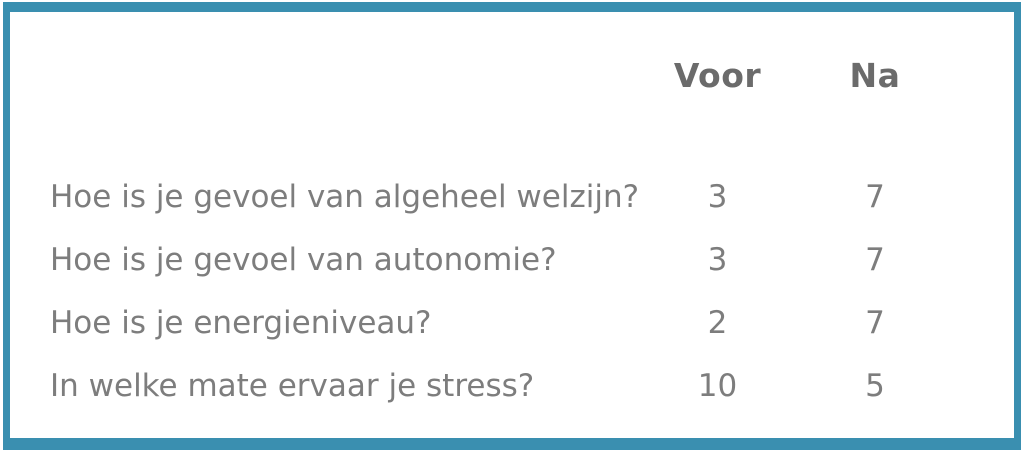 Image resolution: width=1024 pixels, height=456 pixels. I want to click on question-label: Hoe is je energieniveau?, so click(241, 322).